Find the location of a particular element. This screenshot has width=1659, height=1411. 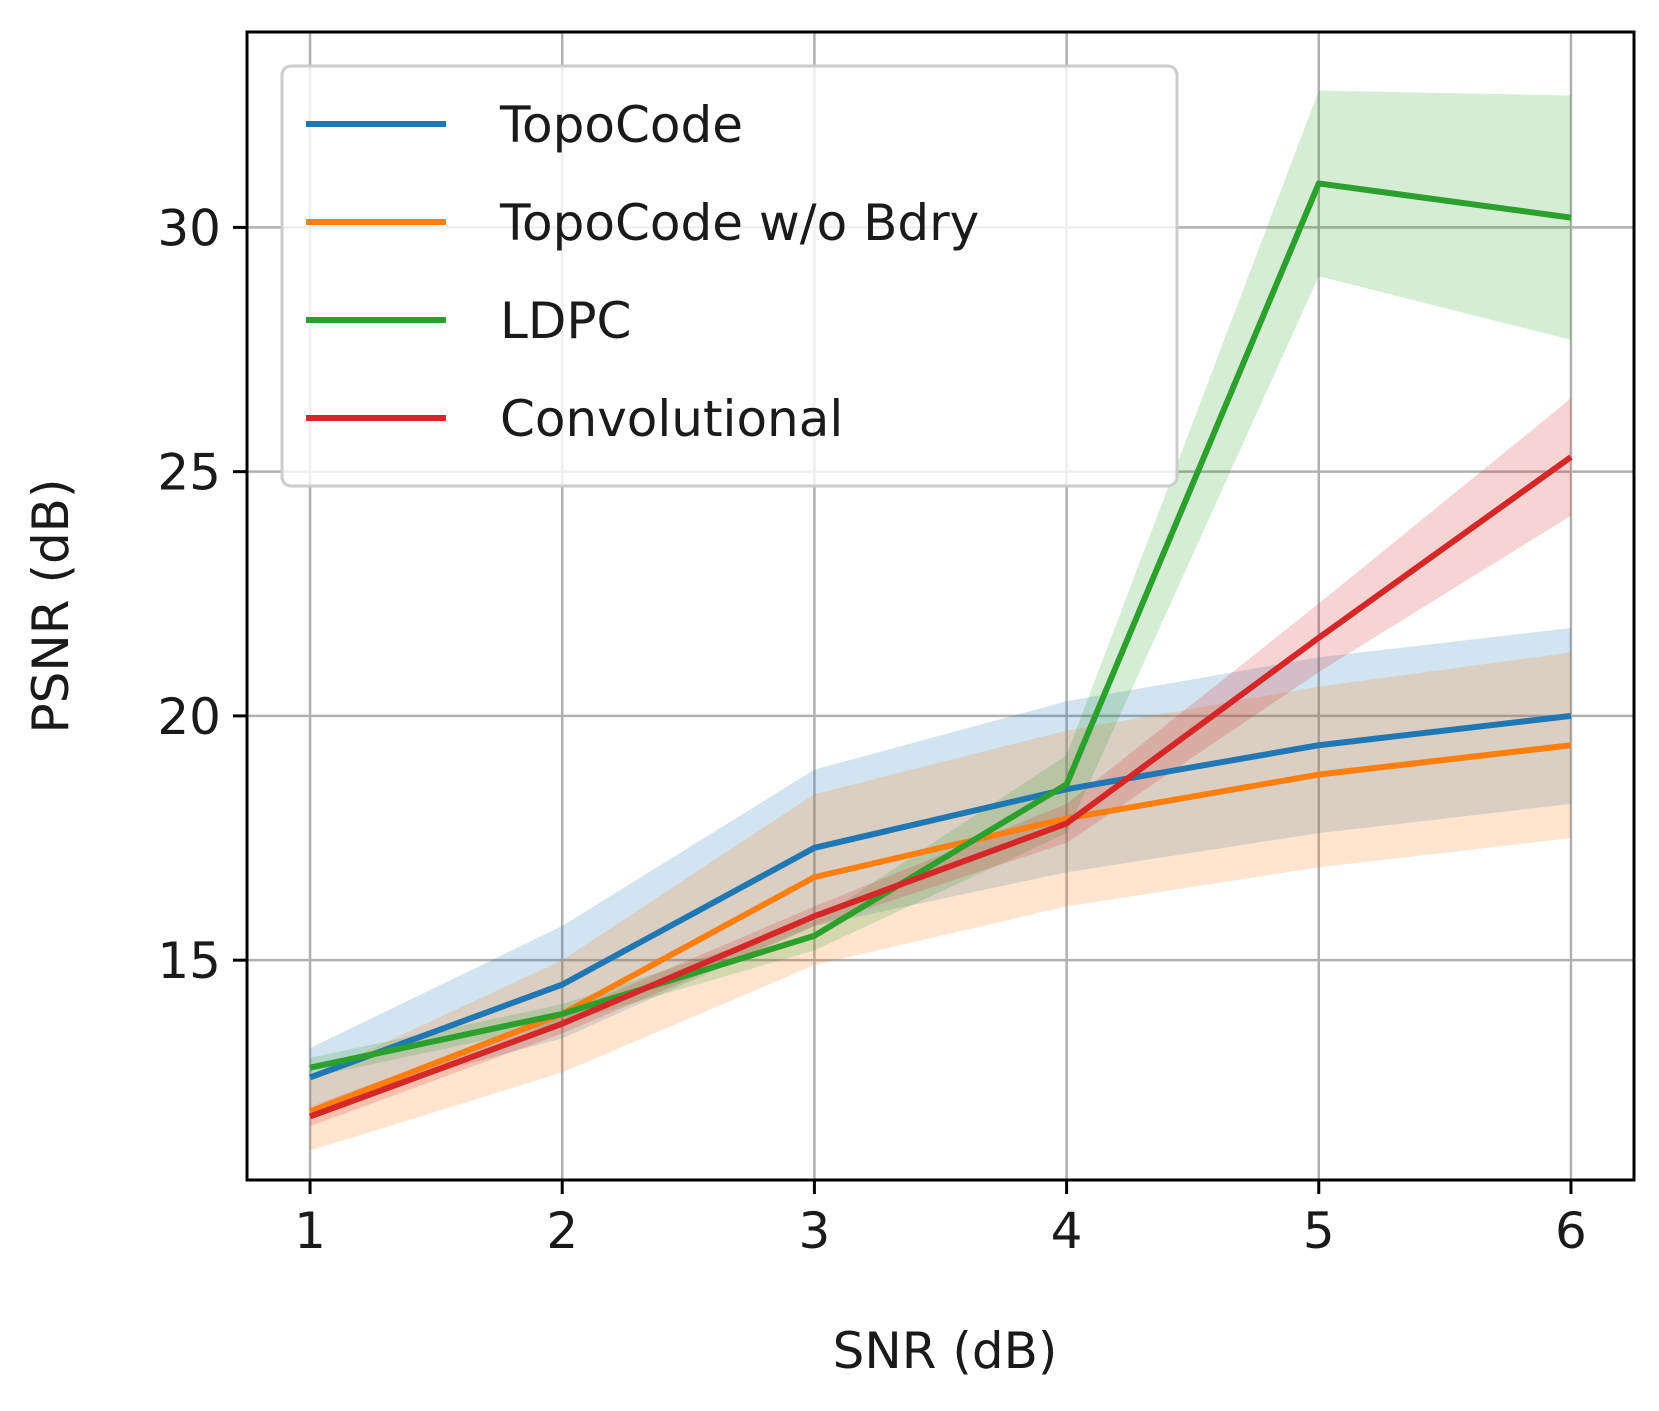

x-tick-label: 1 is located at coordinates (310, 1231).